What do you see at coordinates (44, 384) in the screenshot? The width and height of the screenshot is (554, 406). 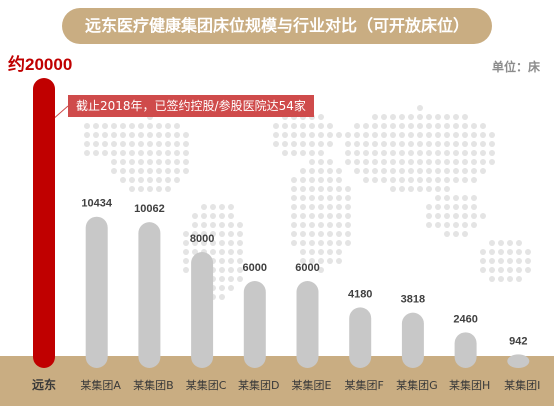 I see `category-label-0: 远东` at bounding box center [44, 384].